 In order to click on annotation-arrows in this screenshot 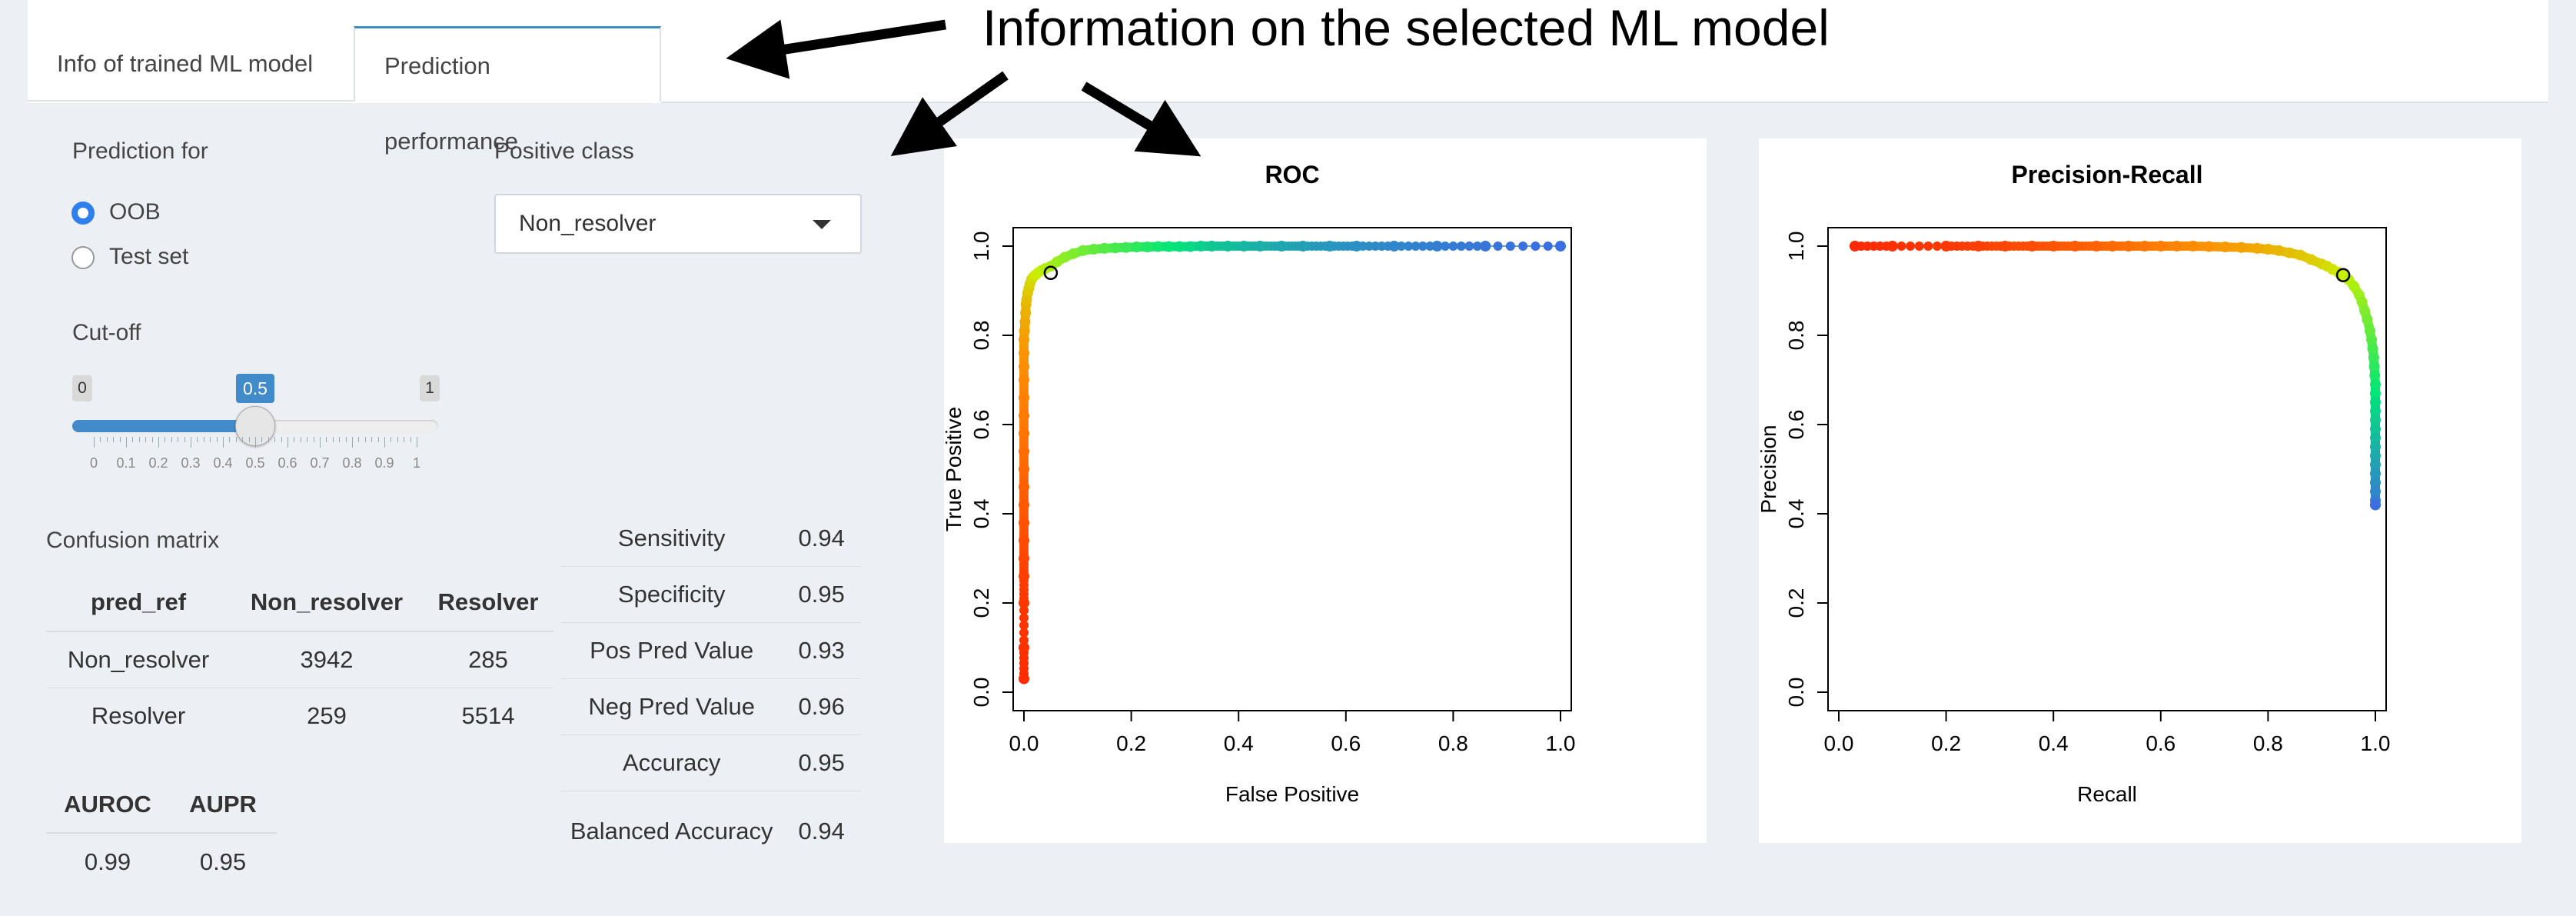, I will do `click(964, 88)`.